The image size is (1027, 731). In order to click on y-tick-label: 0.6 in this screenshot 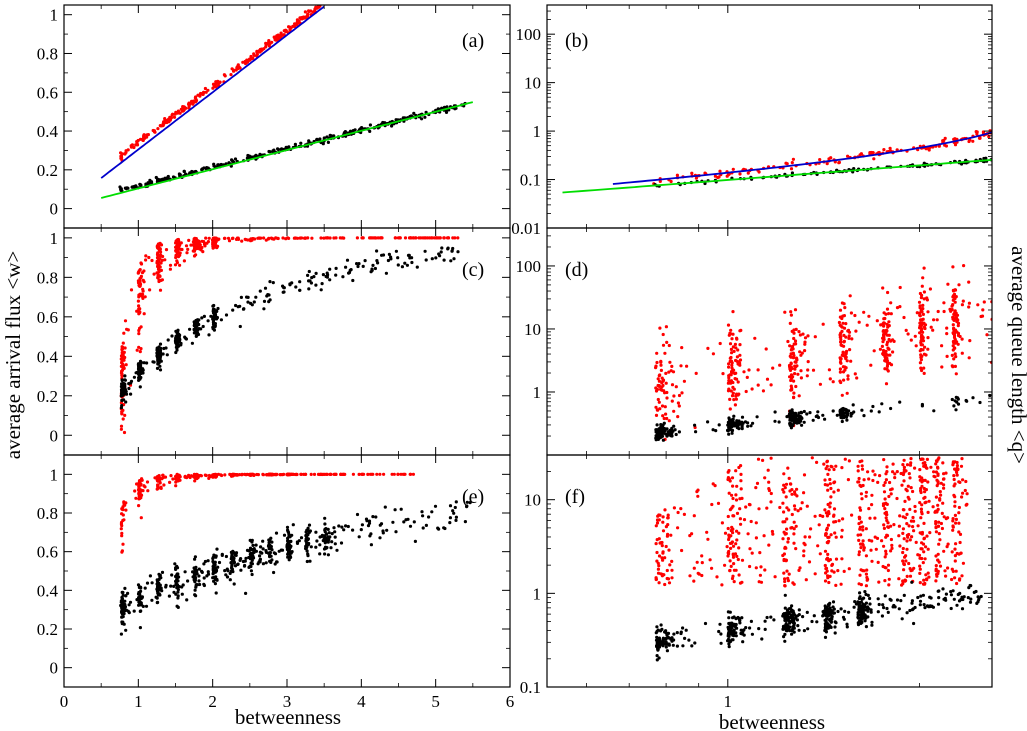, I will do `click(47, 317)`.